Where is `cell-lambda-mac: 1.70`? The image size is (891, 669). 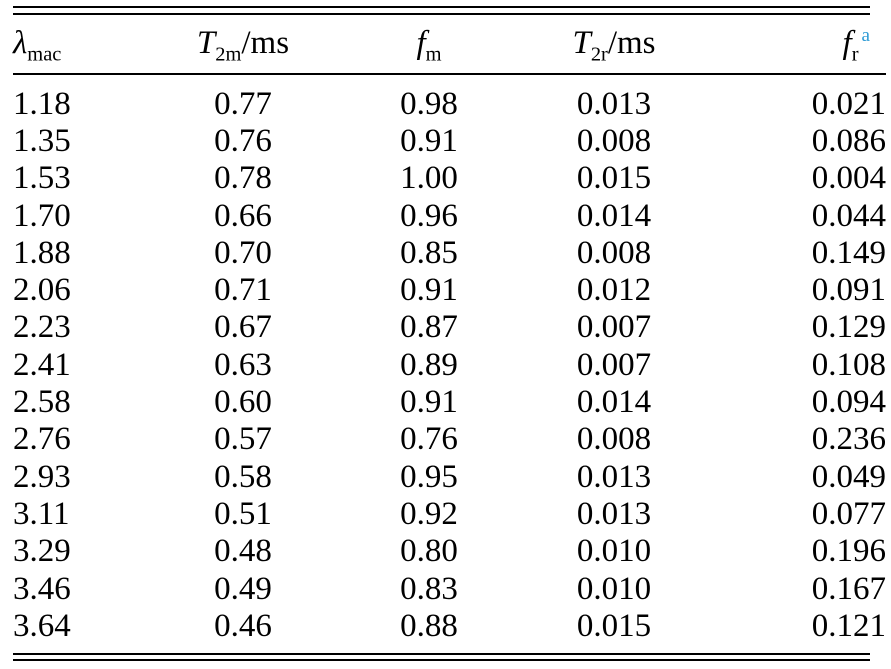
cell-lambda-mac: 1.70 is located at coordinates (42, 215).